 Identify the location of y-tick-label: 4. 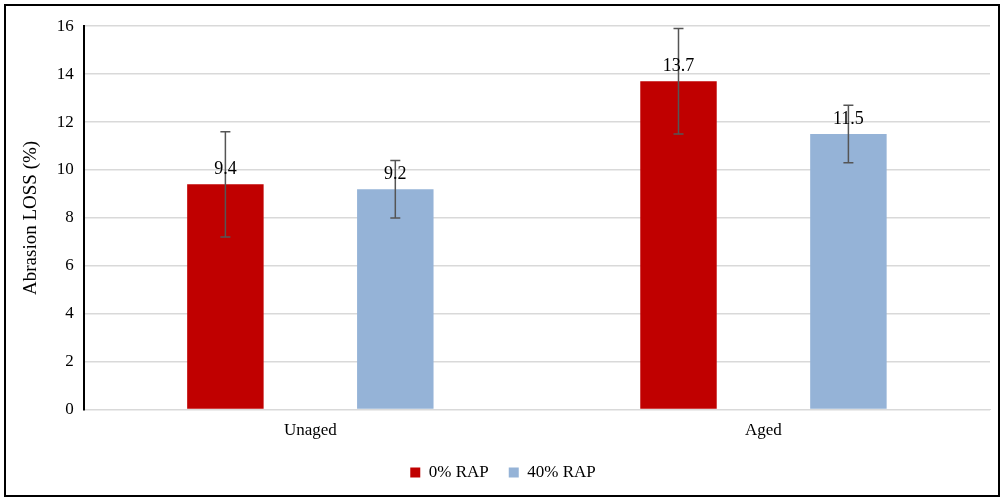
(70, 313).